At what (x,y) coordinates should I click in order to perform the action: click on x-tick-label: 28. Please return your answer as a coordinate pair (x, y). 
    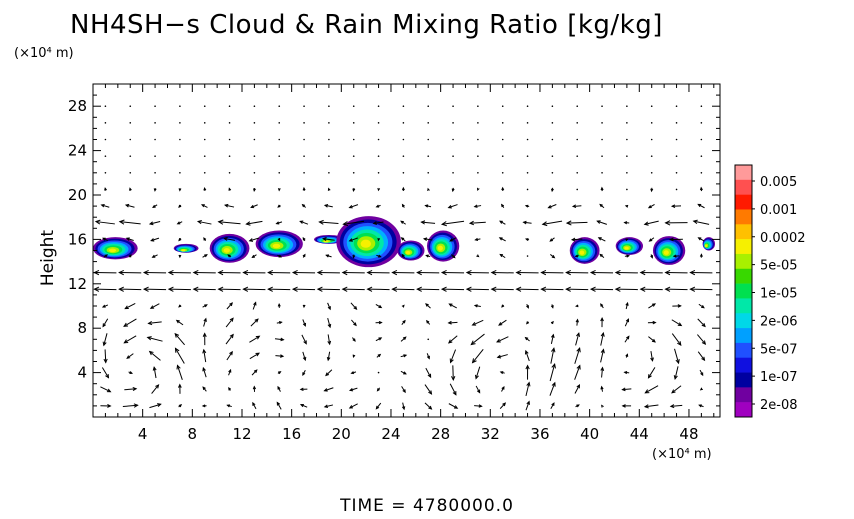
    Looking at the image, I should click on (440, 434).